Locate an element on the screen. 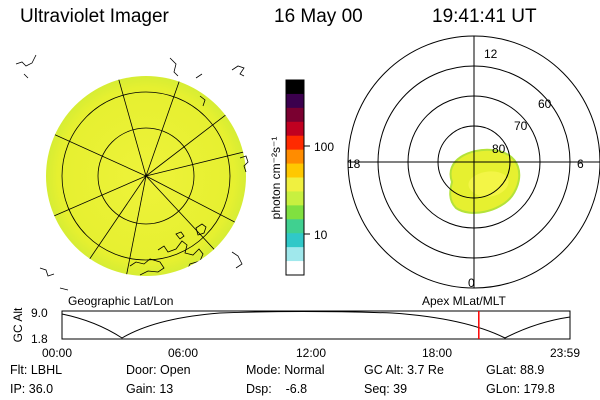 The height and width of the screenshot is (400, 600). apex-label: Apex MLat/MLT is located at coordinates (464, 301).